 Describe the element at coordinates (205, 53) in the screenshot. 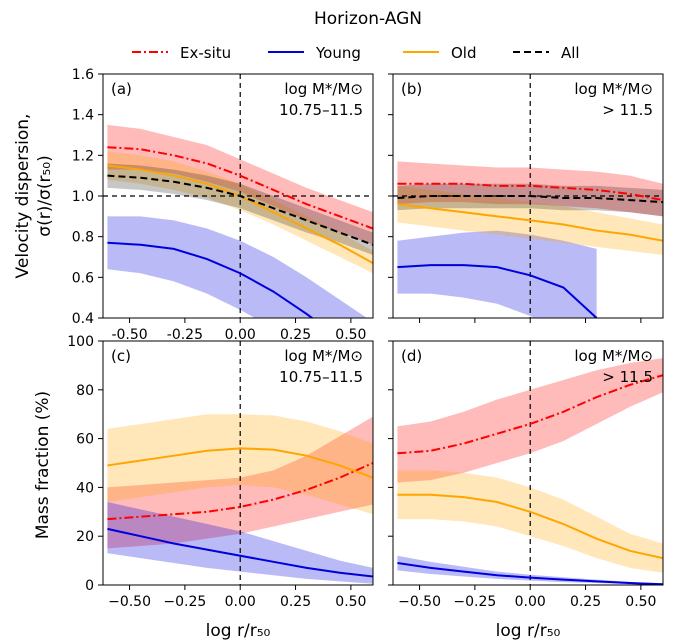

I see `legend-label-ex-situ: Ex-situ` at that location.